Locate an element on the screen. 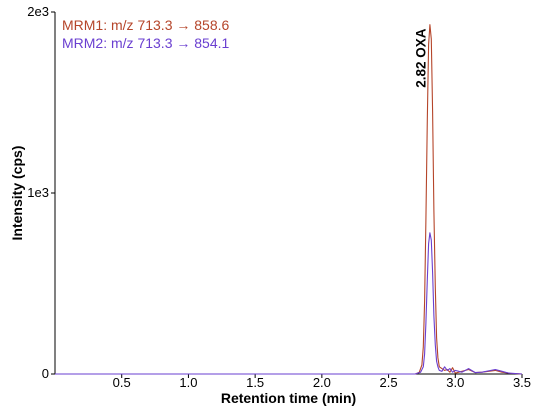 Image resolution: width=550 pixels, height=412 pixels. y-axis: 0 1e3 2e3 is located at coordinates (41, 192).